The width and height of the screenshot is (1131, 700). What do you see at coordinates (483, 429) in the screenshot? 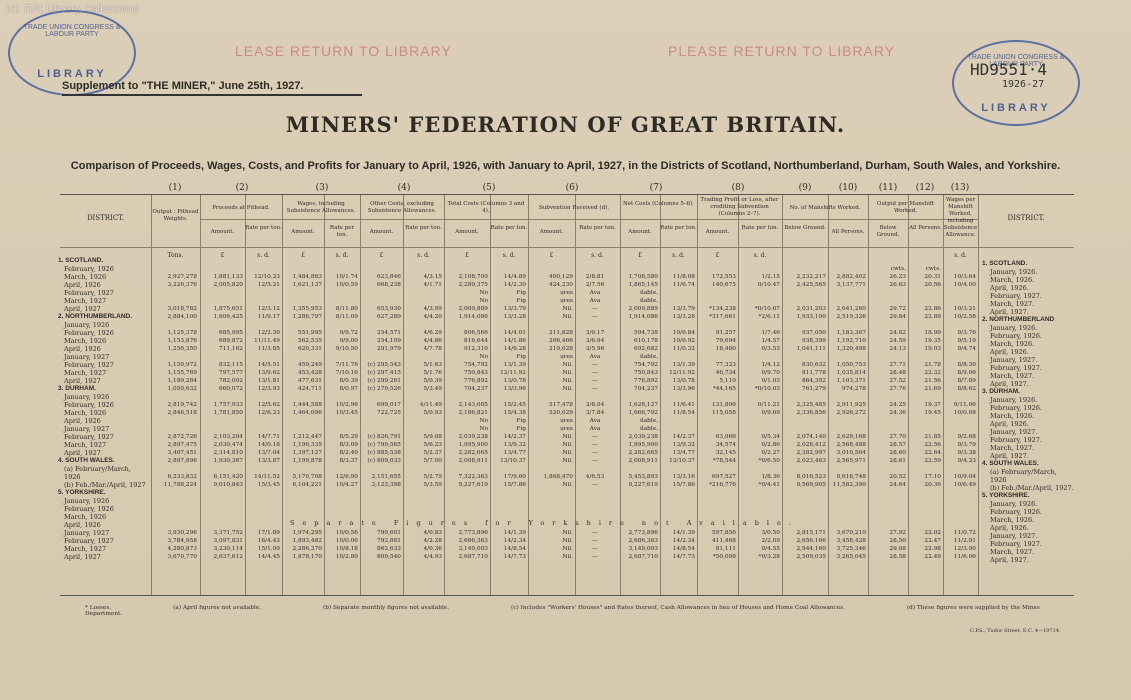
I see `cell-total_amt-20: No` at bounding box center [483, 429].